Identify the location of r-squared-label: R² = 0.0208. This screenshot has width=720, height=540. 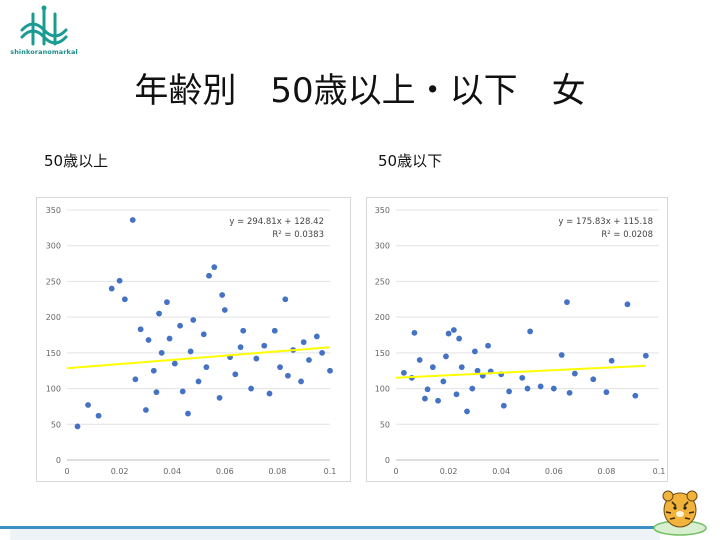
(627, 235).